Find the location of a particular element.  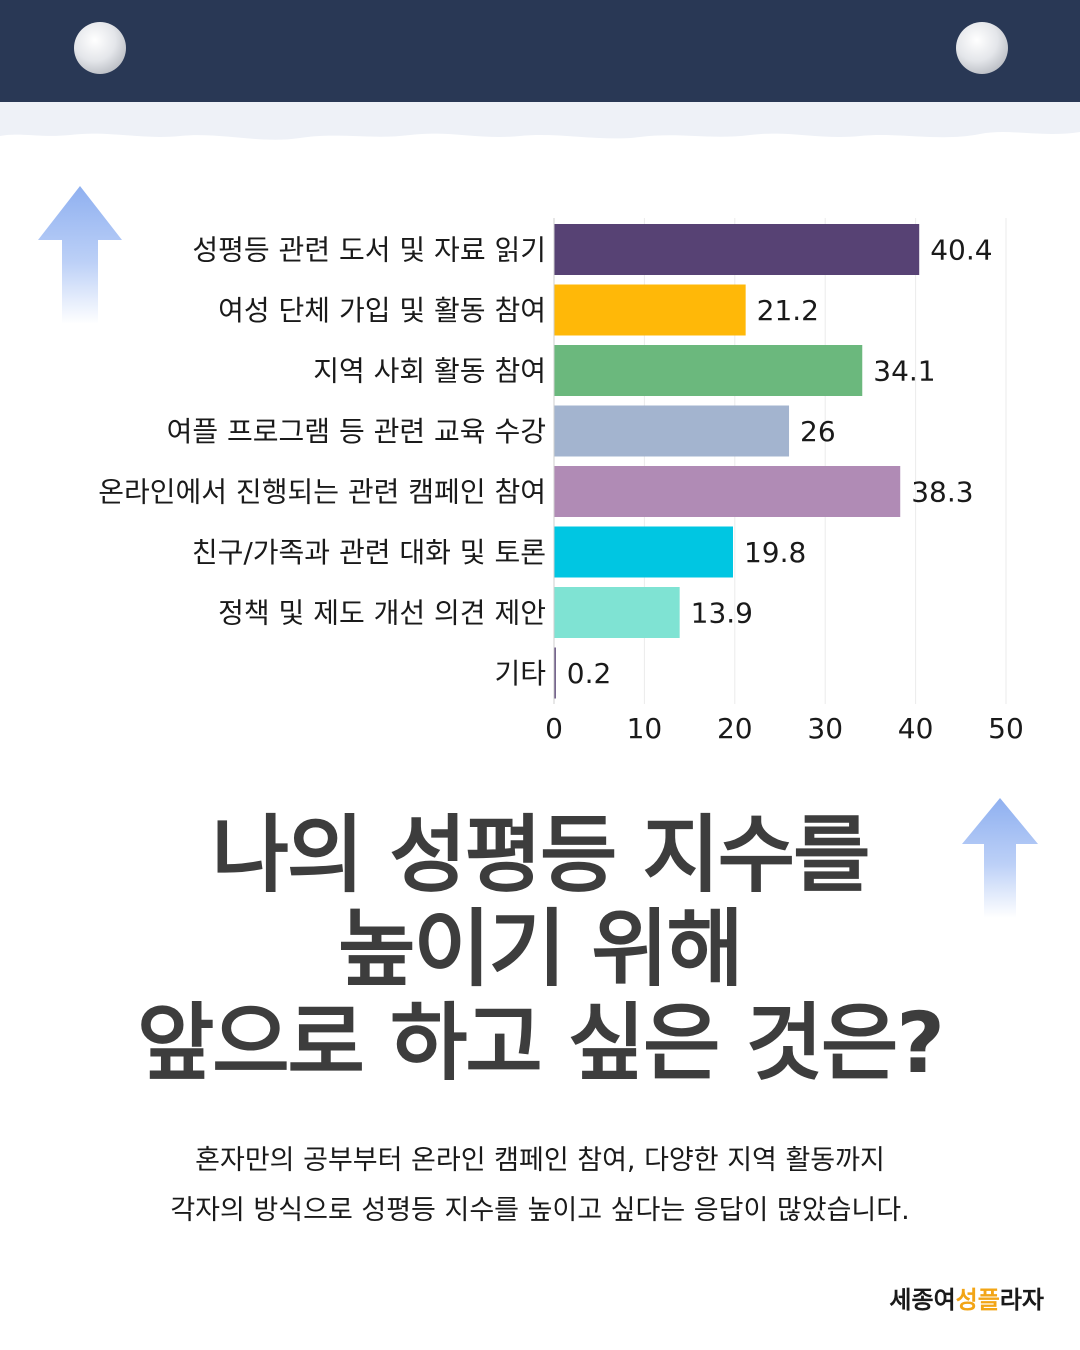

value-label: 0.2 is located at coordinates (589, 673).